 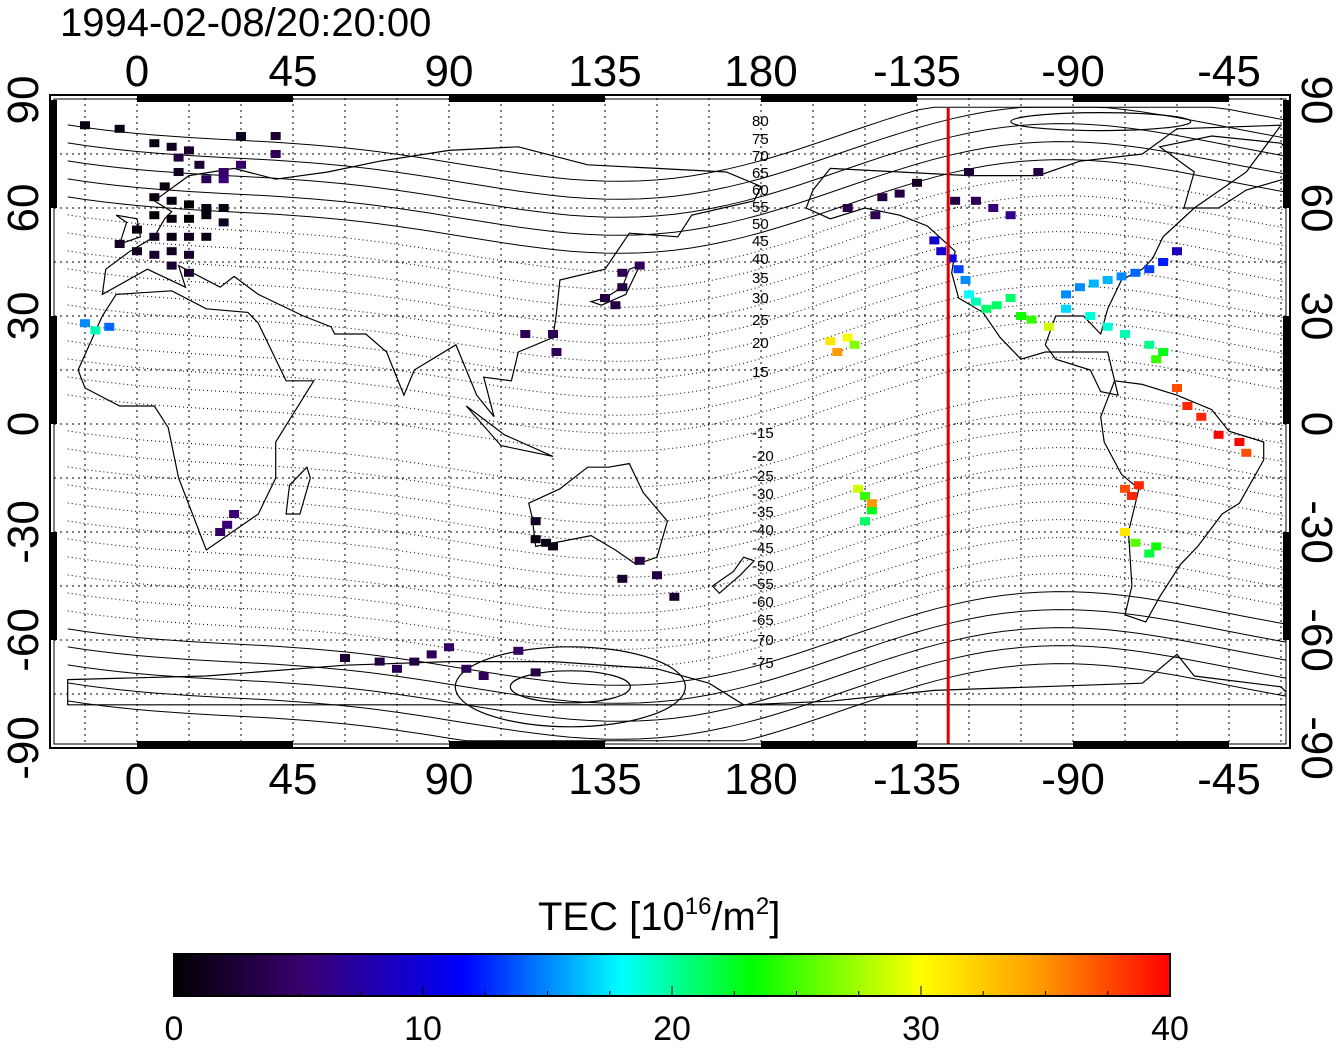 I want to click on maglat-label: -55, so click(x=763, y=584).